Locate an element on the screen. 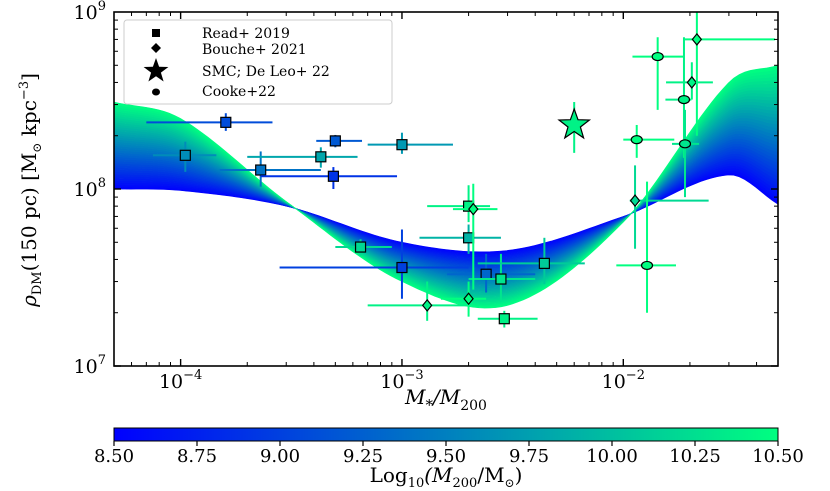  colorbar-tick-label: 10.00 is located at coordinates (612, 456).